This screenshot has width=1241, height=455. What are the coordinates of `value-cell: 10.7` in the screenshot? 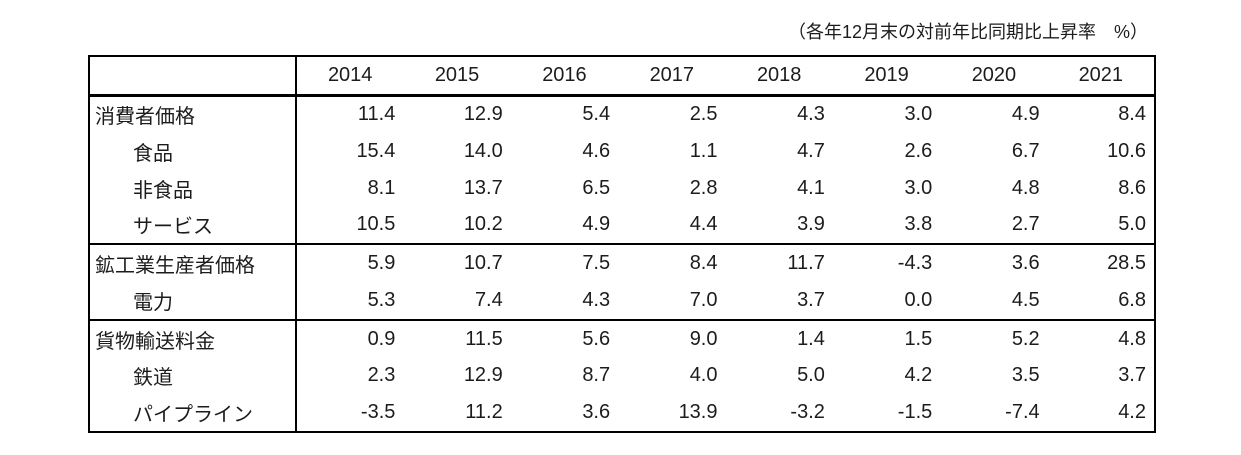 It's located at (457, 263).